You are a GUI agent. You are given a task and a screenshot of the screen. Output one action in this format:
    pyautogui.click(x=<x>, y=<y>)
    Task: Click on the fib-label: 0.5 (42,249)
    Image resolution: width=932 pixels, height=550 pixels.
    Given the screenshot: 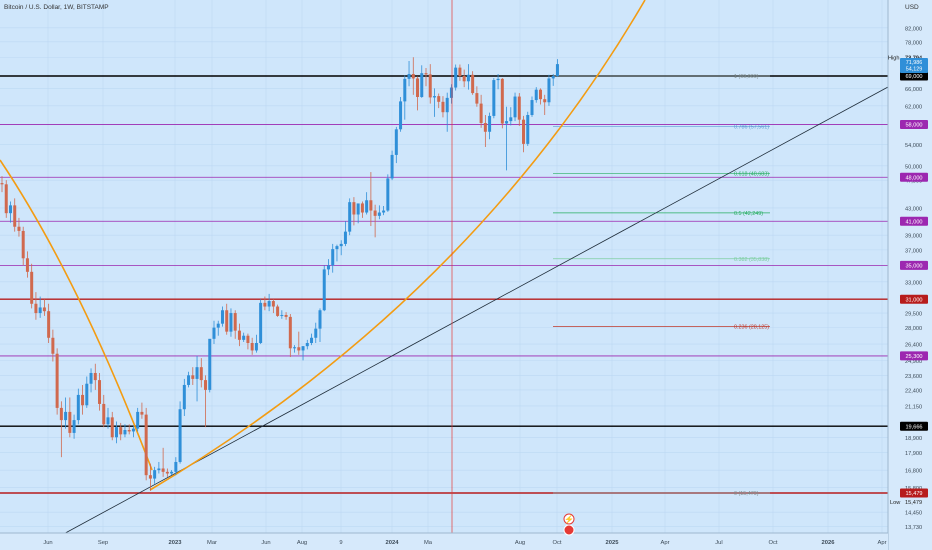 What is the action you would take?
    pyautogui.click(x=748, y=214)
    